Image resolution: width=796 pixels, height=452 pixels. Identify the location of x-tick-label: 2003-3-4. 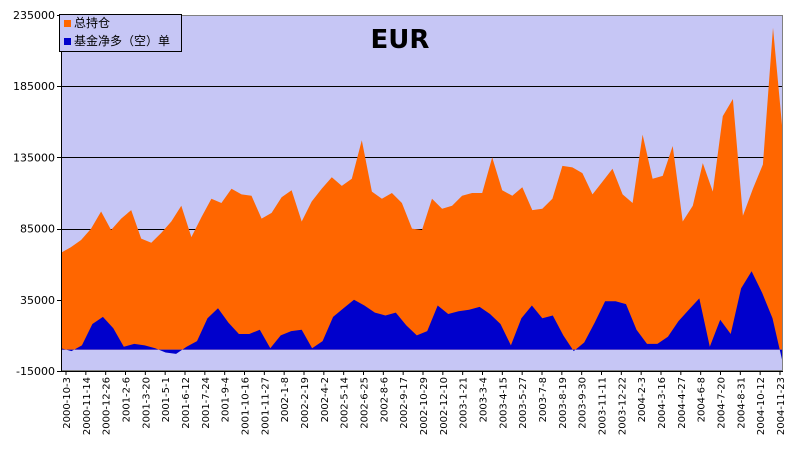
(484, 399).